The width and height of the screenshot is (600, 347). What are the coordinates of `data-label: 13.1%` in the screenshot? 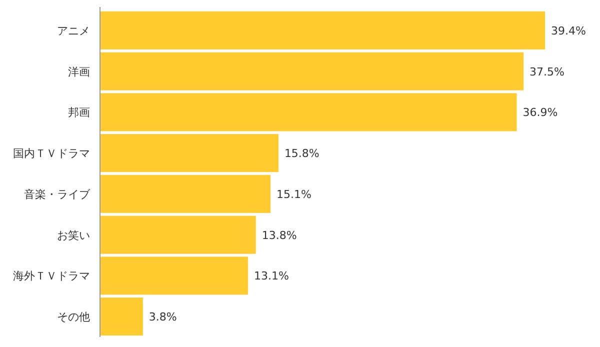 It's located at (271, 276).